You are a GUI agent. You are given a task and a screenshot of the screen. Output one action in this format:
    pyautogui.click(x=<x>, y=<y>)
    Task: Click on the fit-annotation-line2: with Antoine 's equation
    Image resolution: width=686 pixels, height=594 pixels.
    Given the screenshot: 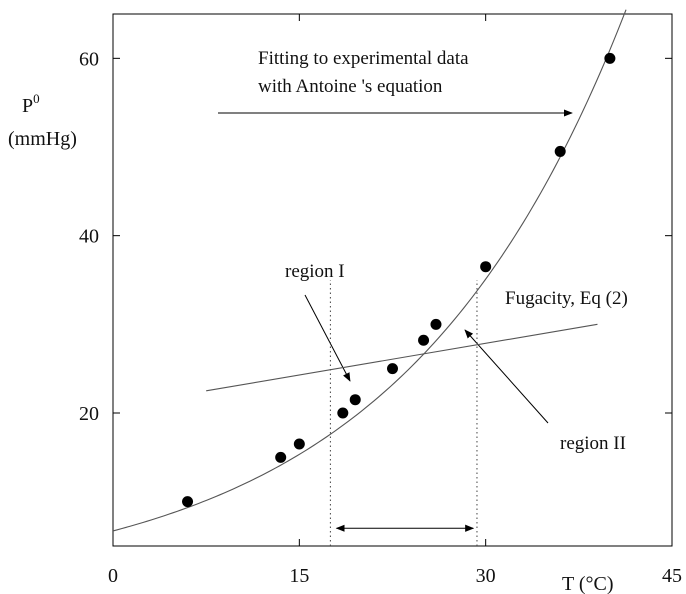 What is the action you would take?
    pyautogui.click(x=350, y=86)
    